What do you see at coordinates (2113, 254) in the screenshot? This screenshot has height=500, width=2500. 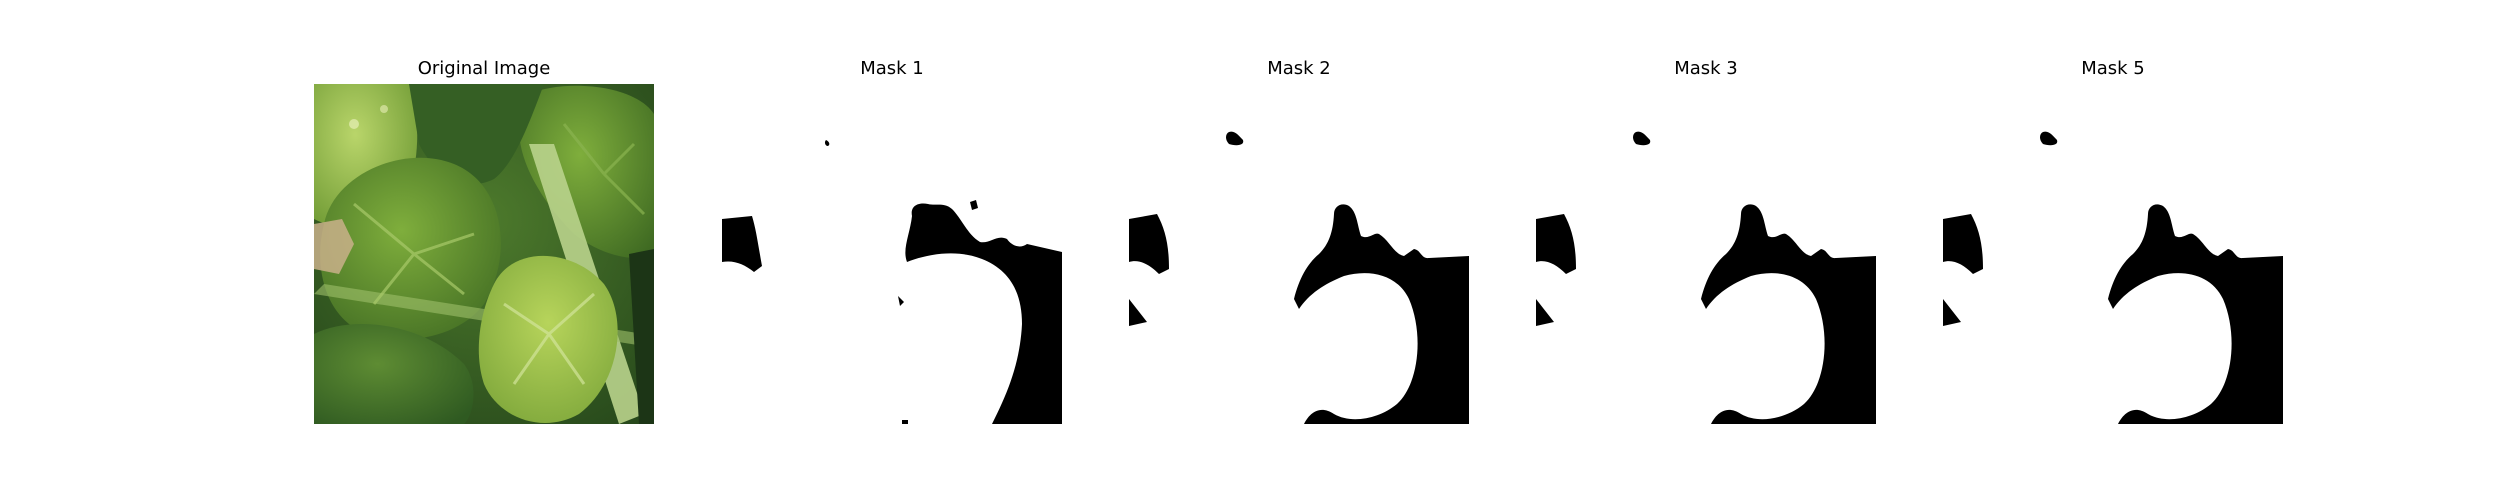 I see `mask-5-image` at bounding box center [2113, 254].